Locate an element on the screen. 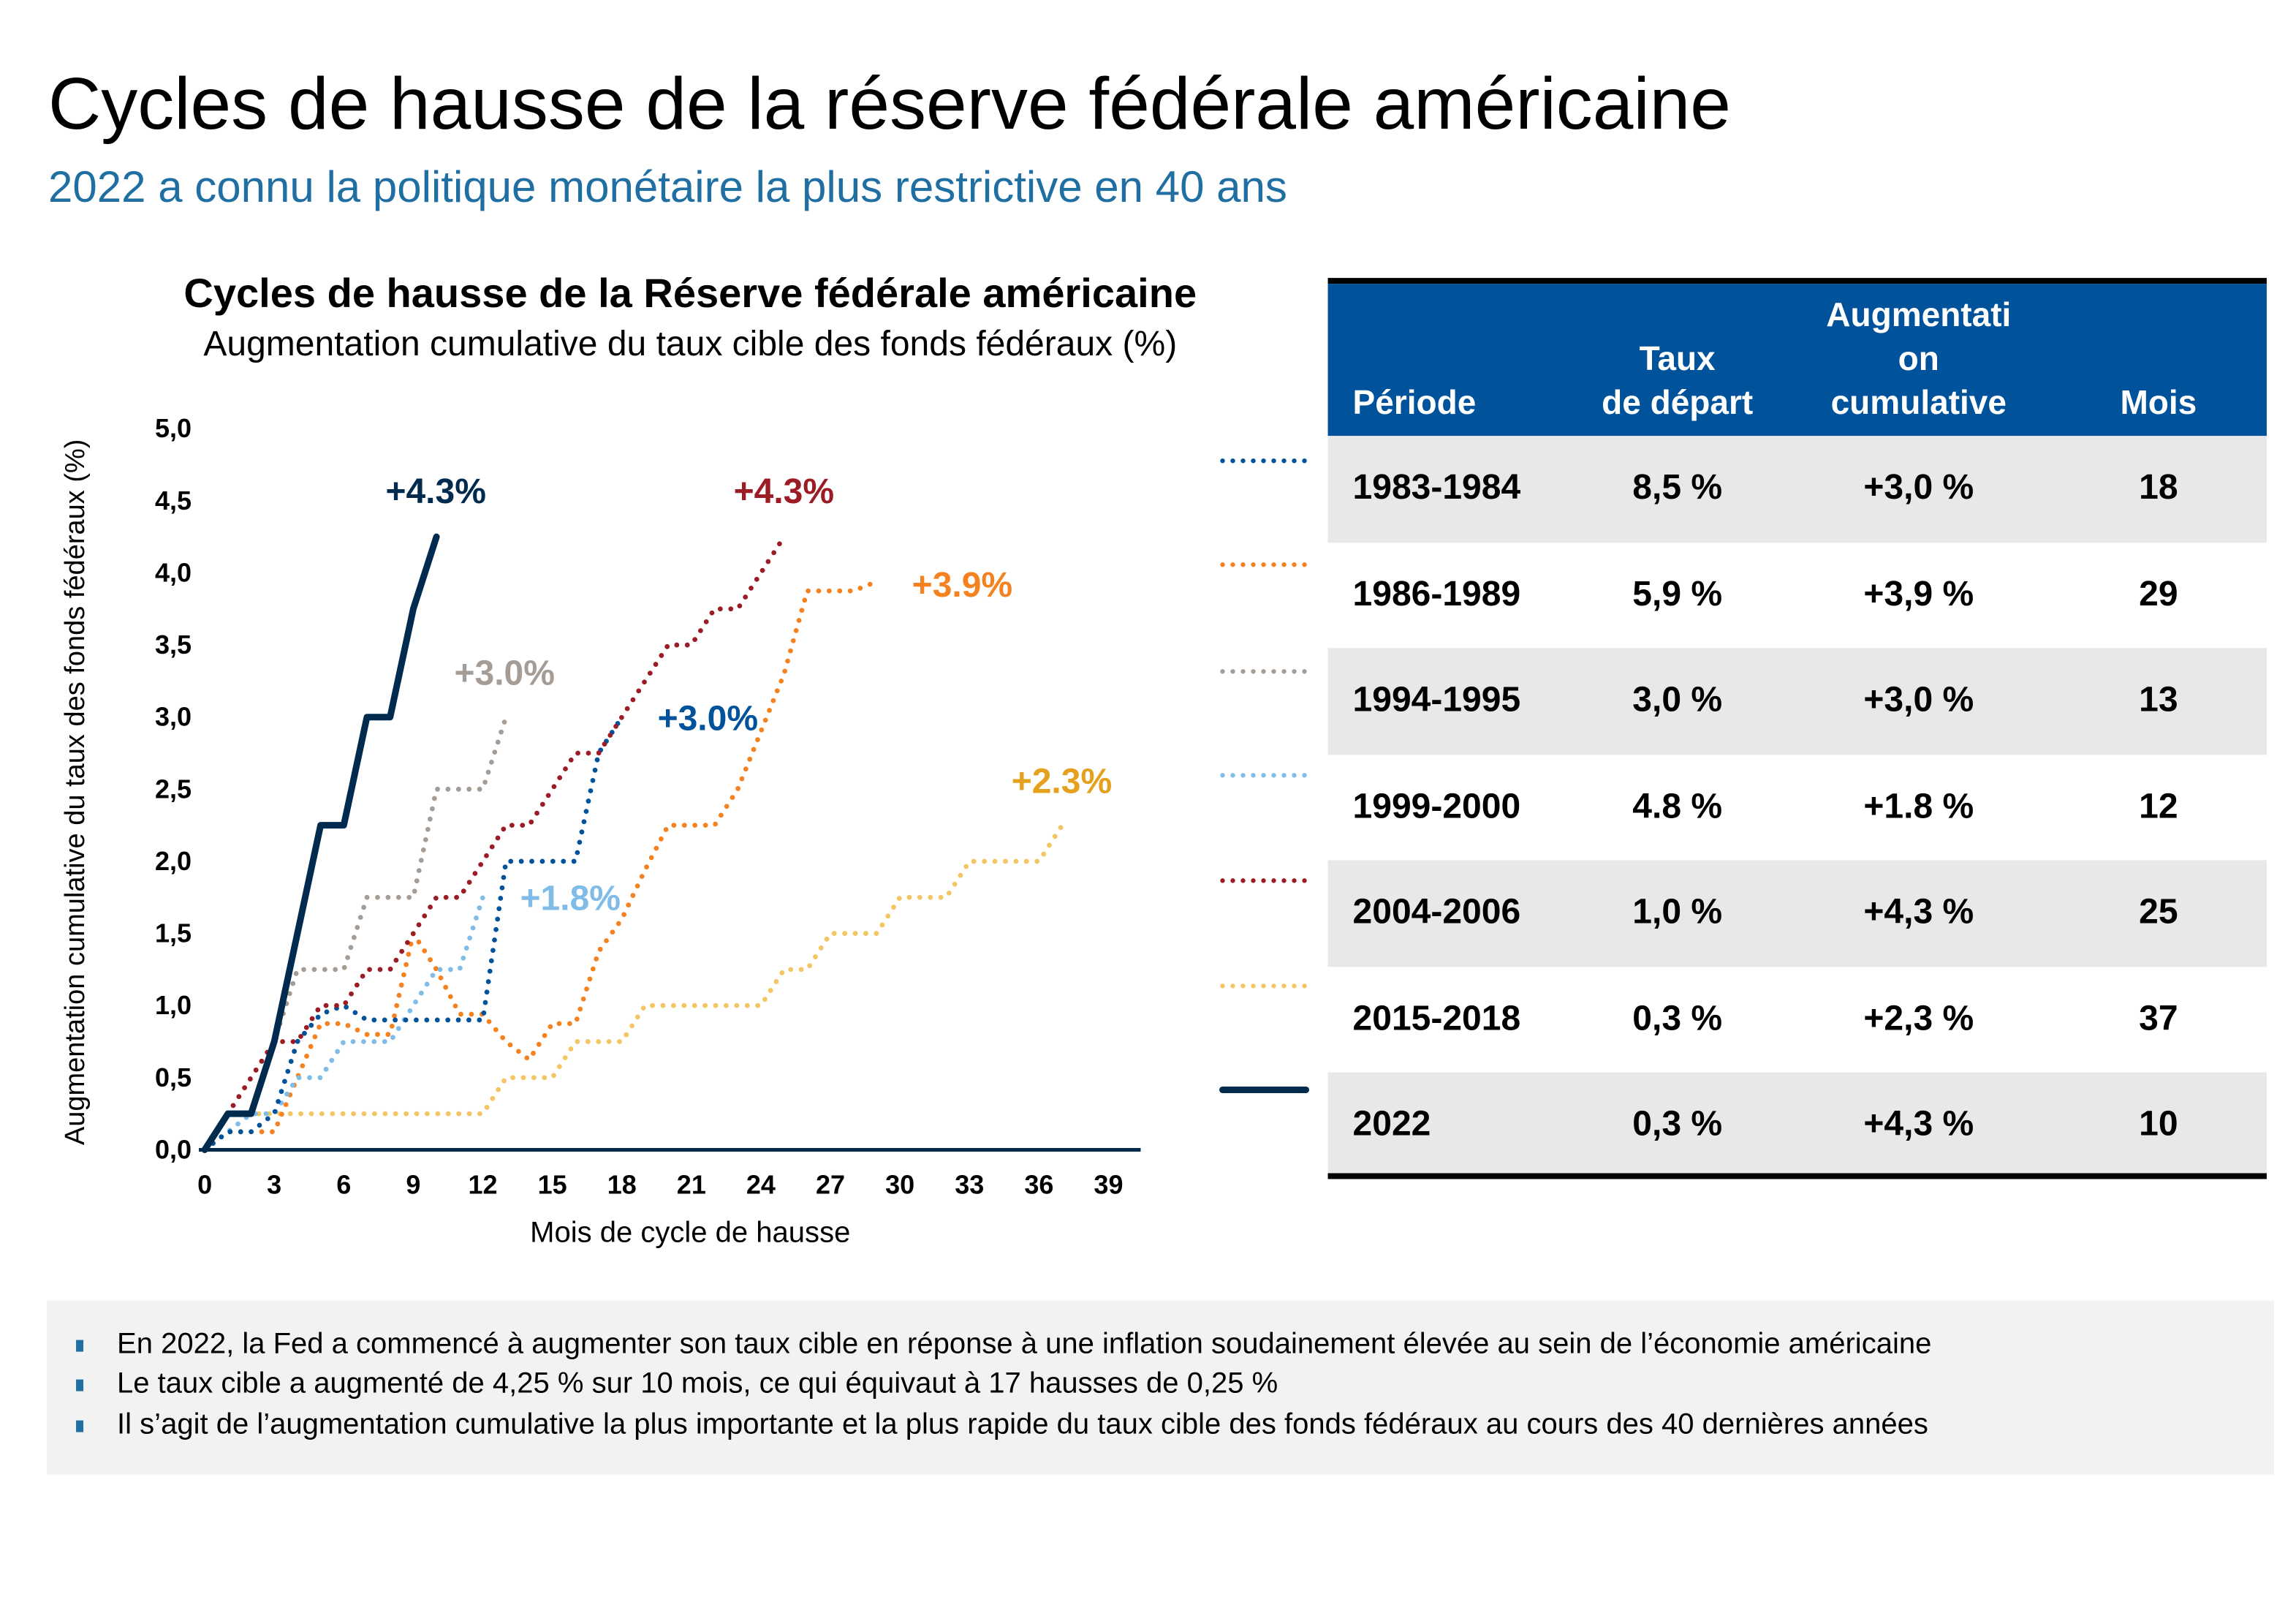 This screenshot has height=1624, width=2296. cell-months: 18 is located at coordinates (2158, 488).